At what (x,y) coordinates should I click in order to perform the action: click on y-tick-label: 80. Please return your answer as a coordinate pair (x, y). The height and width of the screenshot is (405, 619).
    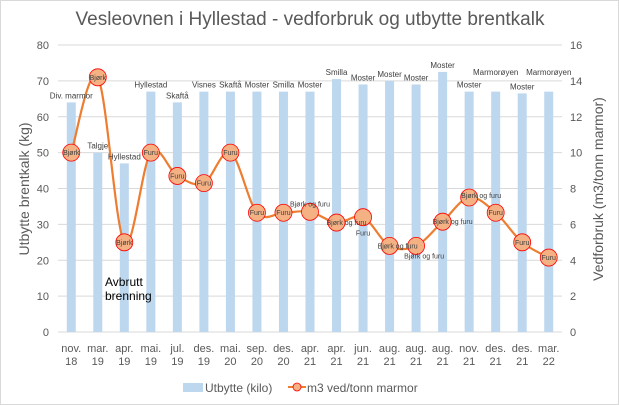
    Looking at the image, I should click on (43, 46).